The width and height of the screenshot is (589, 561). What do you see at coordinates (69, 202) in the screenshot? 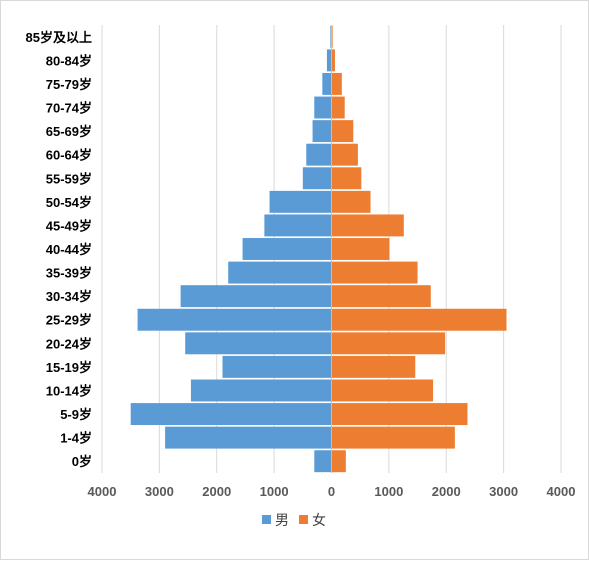
I see `category-label: 50-54岁` at bounding box center [69, 202].